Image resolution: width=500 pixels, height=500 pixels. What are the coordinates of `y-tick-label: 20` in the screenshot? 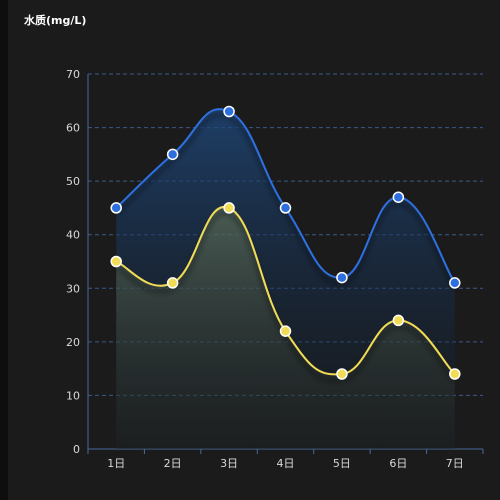 It's located at (73, 342).